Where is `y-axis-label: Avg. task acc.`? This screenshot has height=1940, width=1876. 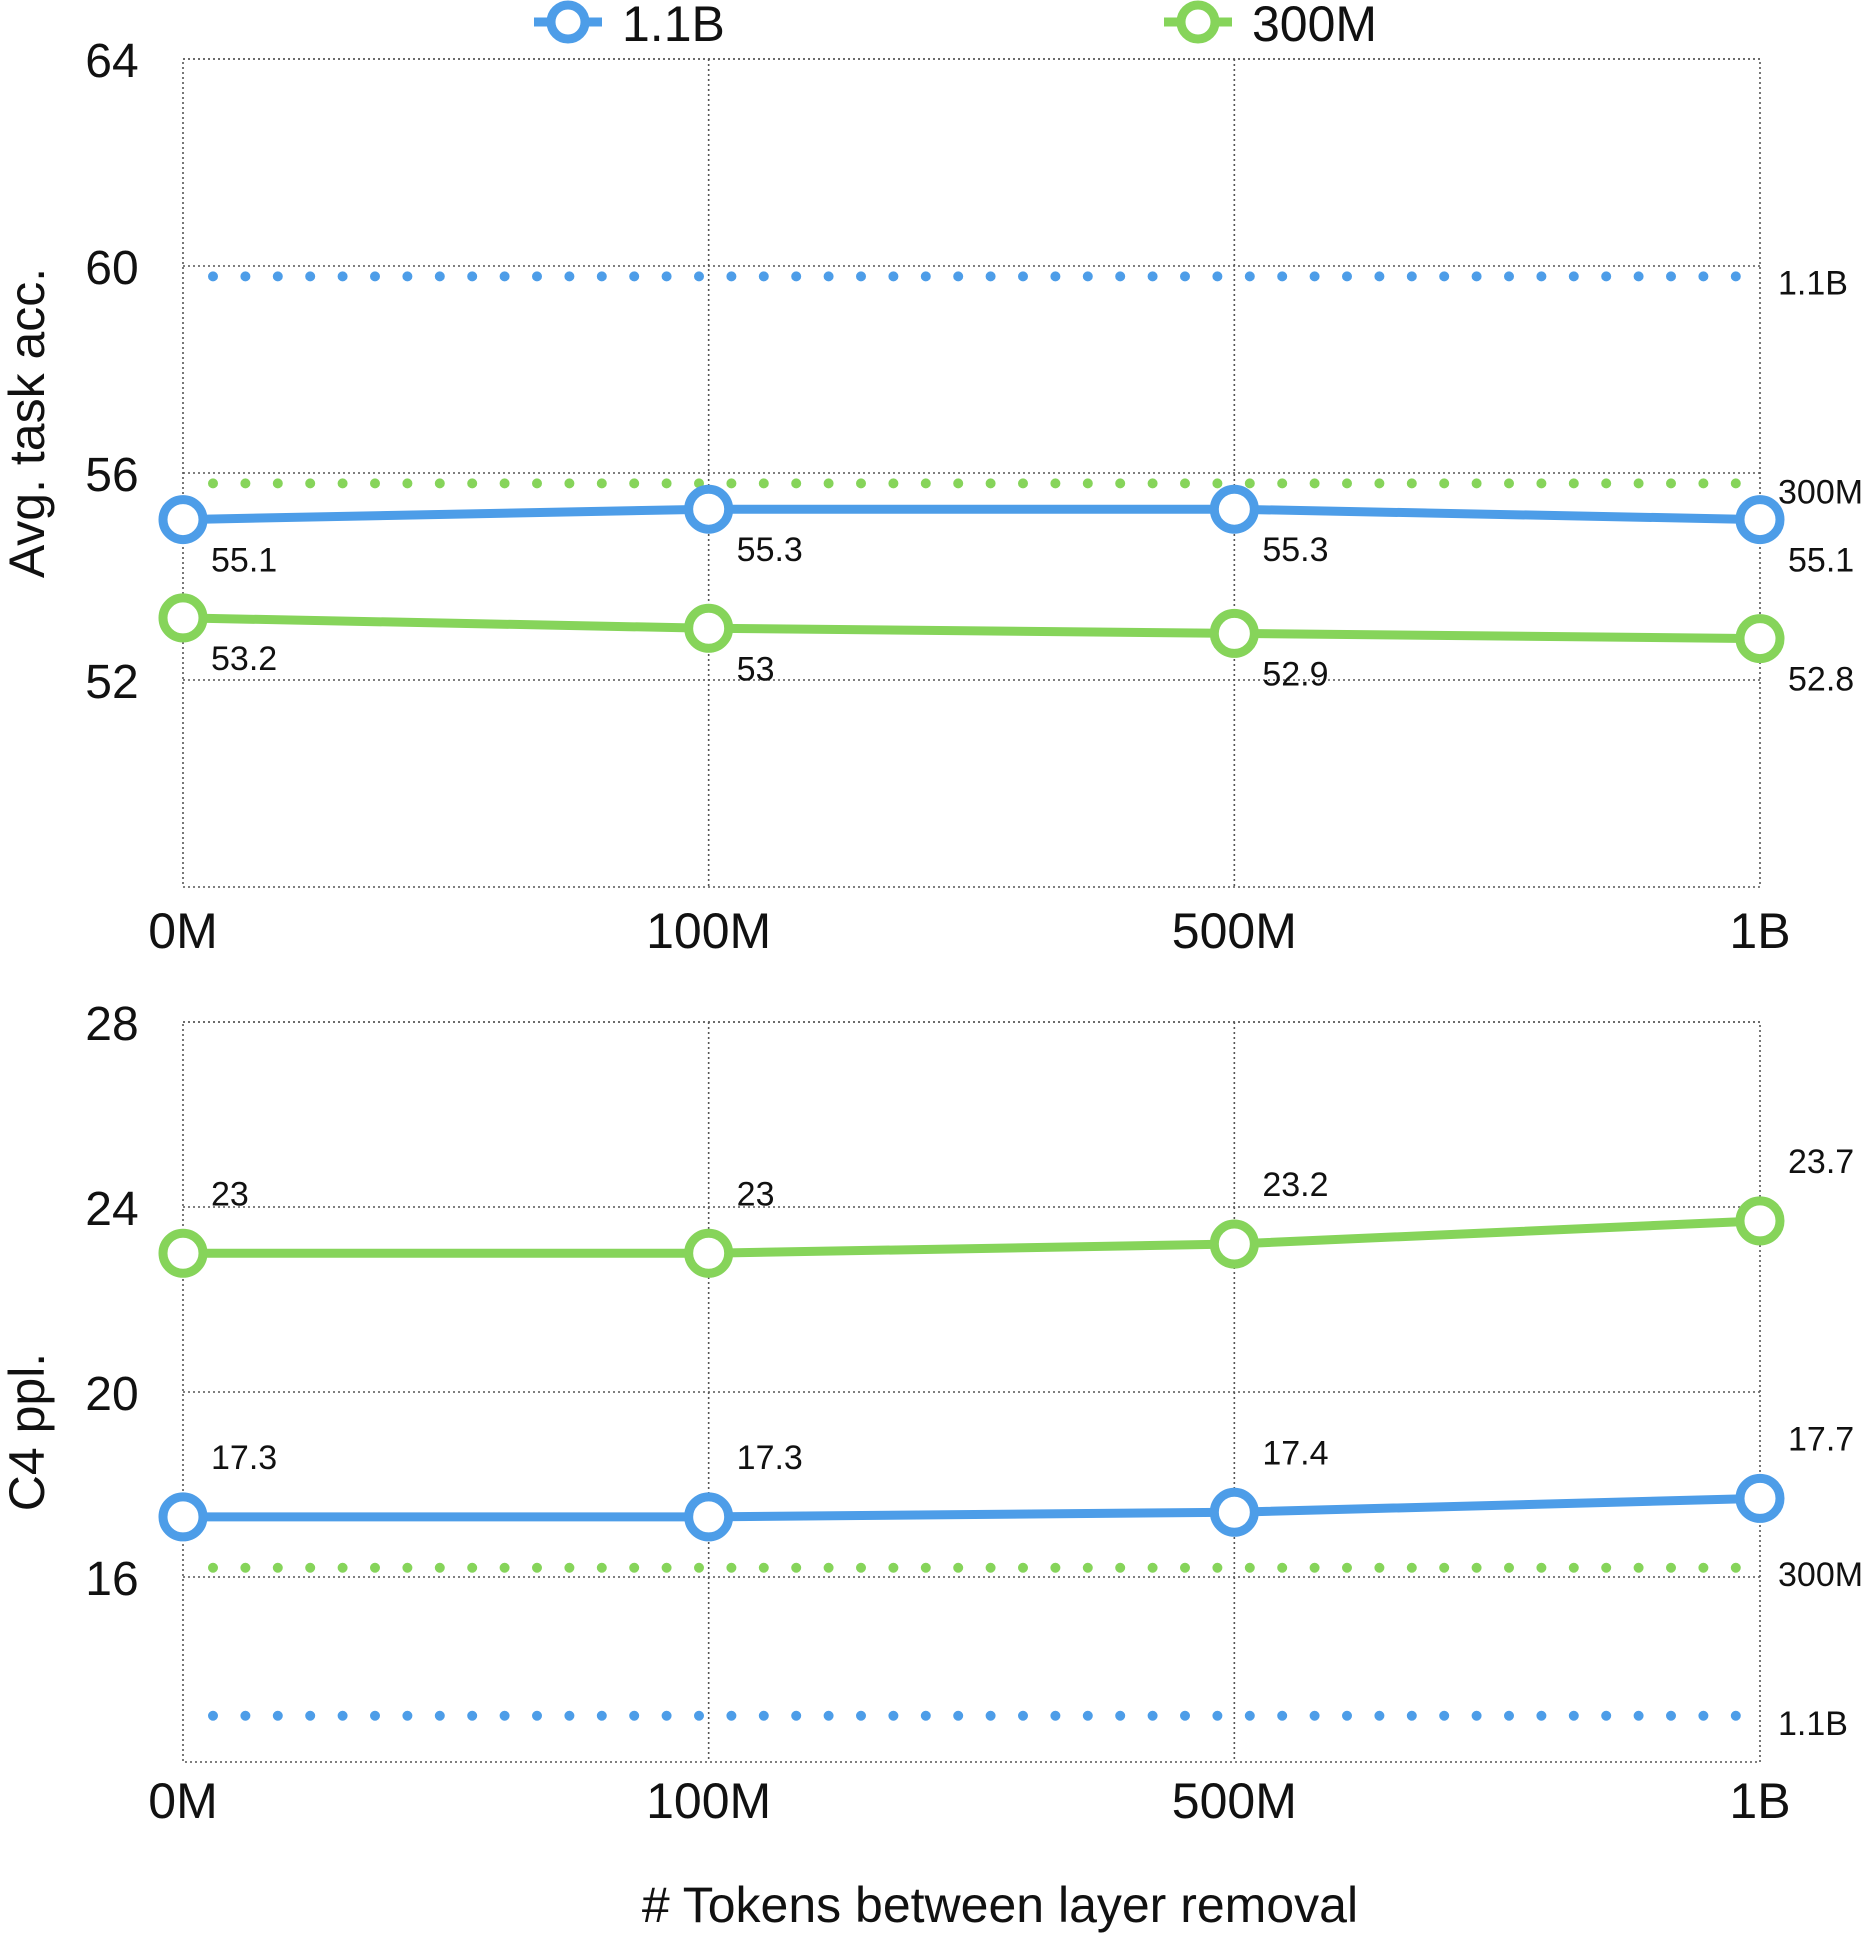 y-axis-label: Avg. task acc. is located at coordinates (27, 423).